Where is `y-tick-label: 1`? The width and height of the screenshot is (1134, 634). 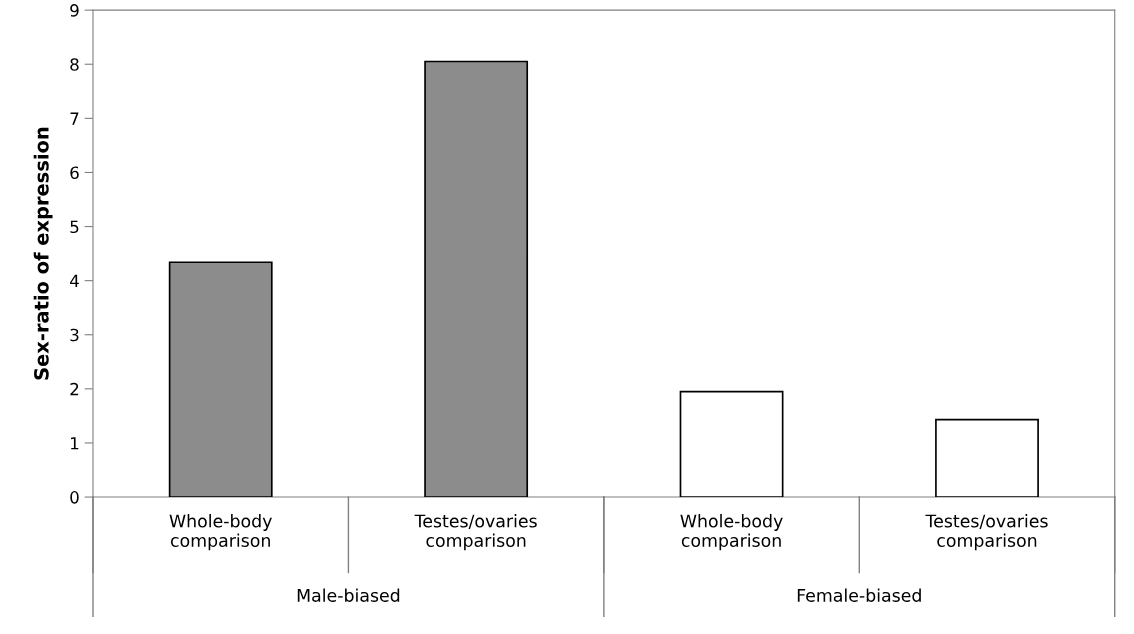 y-tick-label: 1 is located at coordinates (75, 443).